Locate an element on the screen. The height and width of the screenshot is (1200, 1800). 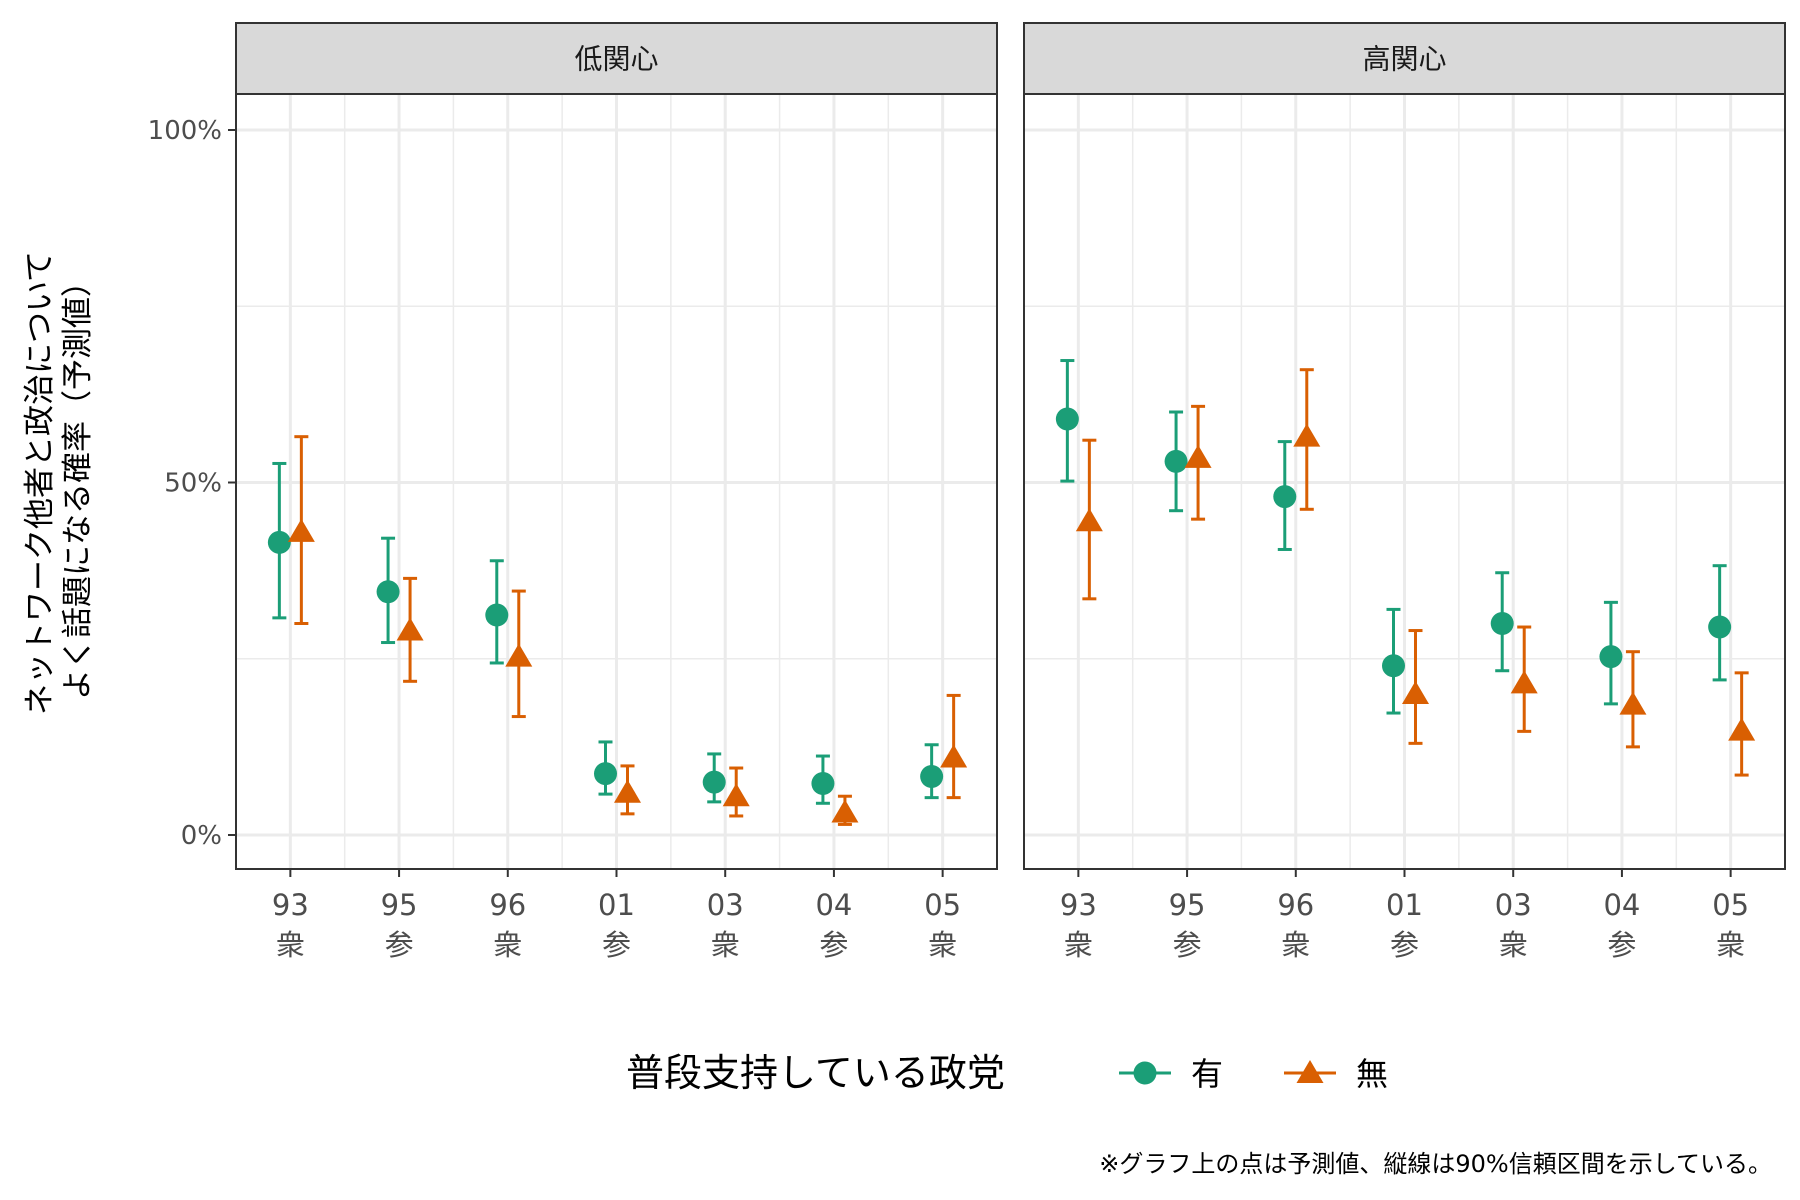
legend: 普段支持している政党 有 無 is located at coordinates (1007, 1073).